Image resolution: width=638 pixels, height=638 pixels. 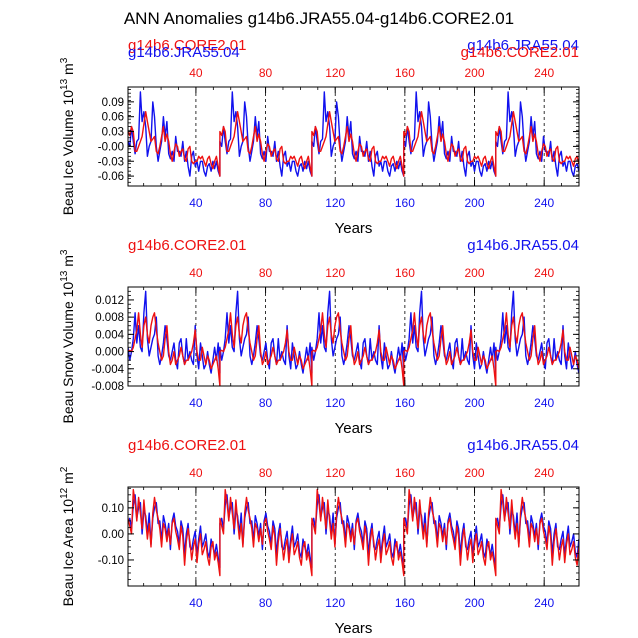 I want to click on y-tick-label: 0.004, so click(x=109, y=335).